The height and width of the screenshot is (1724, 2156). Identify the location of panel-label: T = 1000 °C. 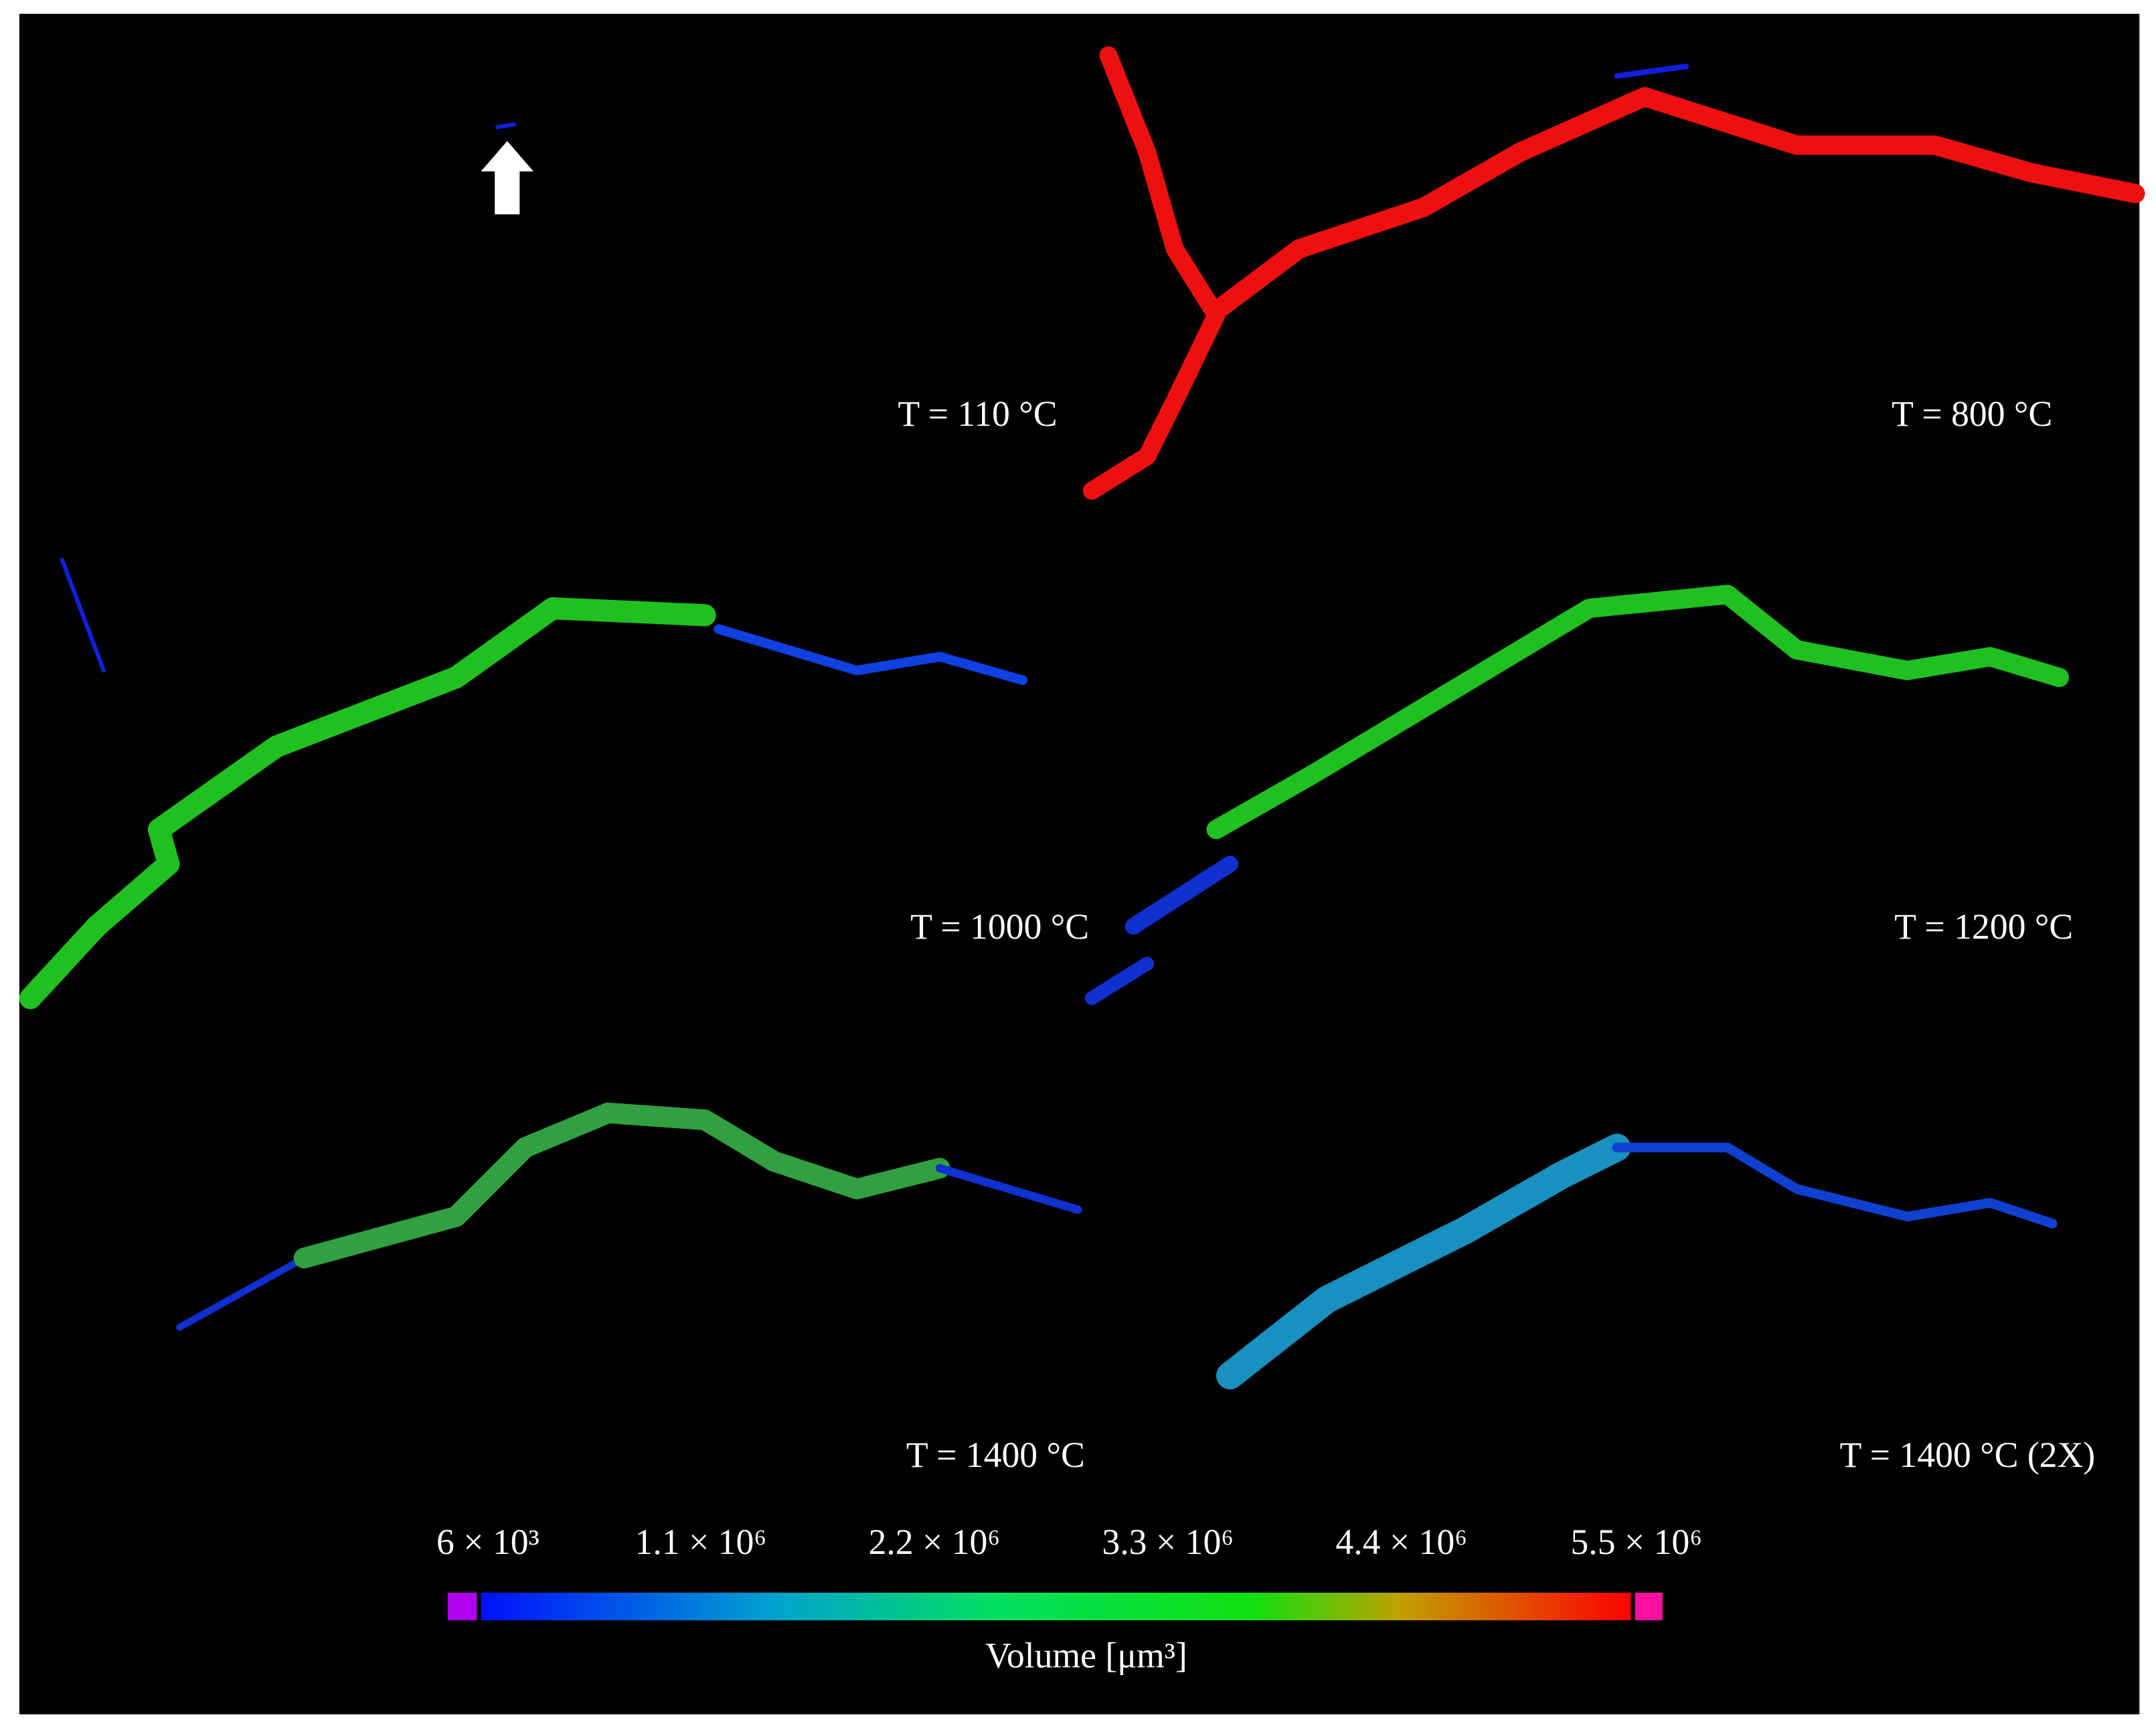
(999, 927).